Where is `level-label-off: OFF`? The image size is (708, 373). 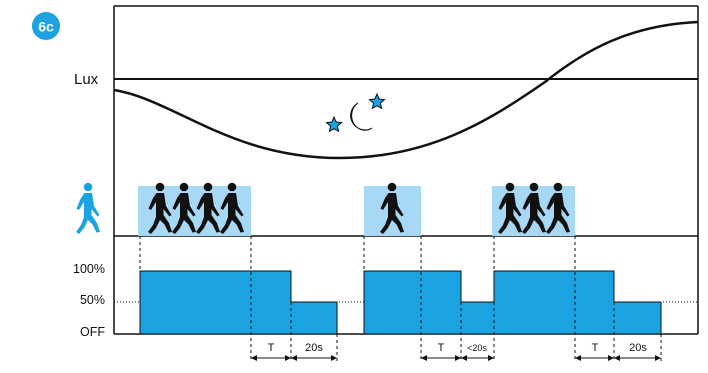 level-label-off: OFF is located at coordinates (92, 332).